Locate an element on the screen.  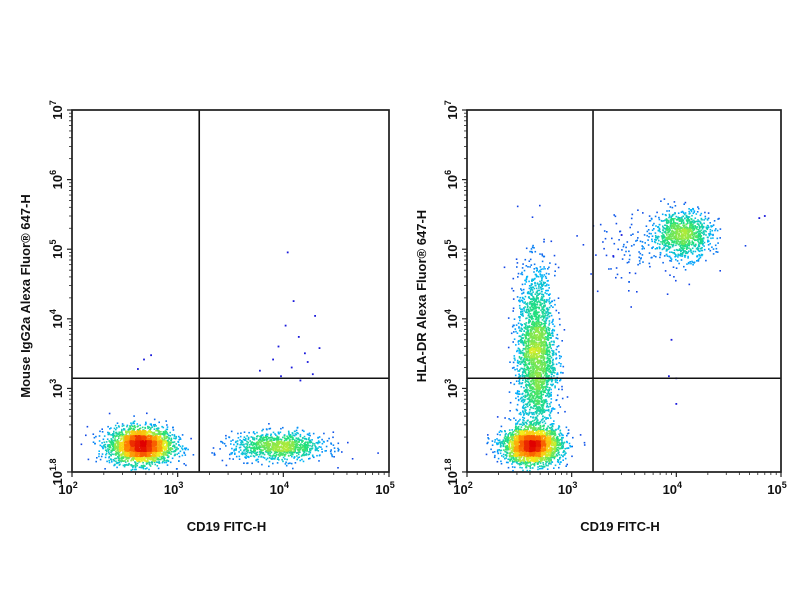
y-tick-label: 10⁵ is located at coordinates (56, 248).